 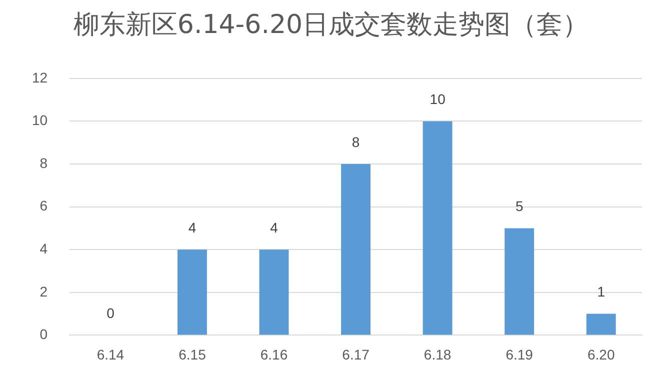 What do you see at coordinates (438, 354) in the screenshot?
I see `x-tick-label: 6.18` at bounding box center [438, 354].